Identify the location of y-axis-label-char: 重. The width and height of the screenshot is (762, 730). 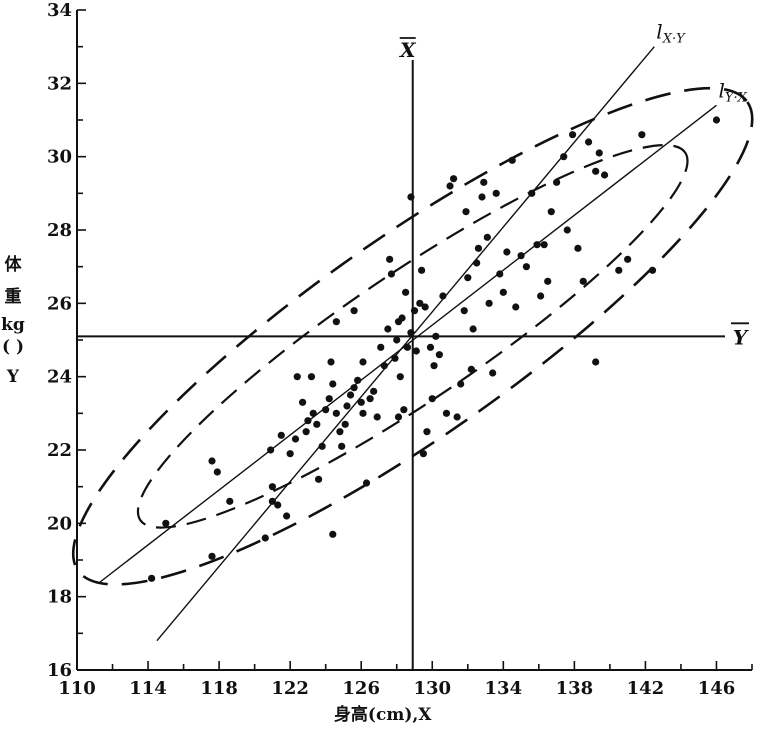
(13, 296).